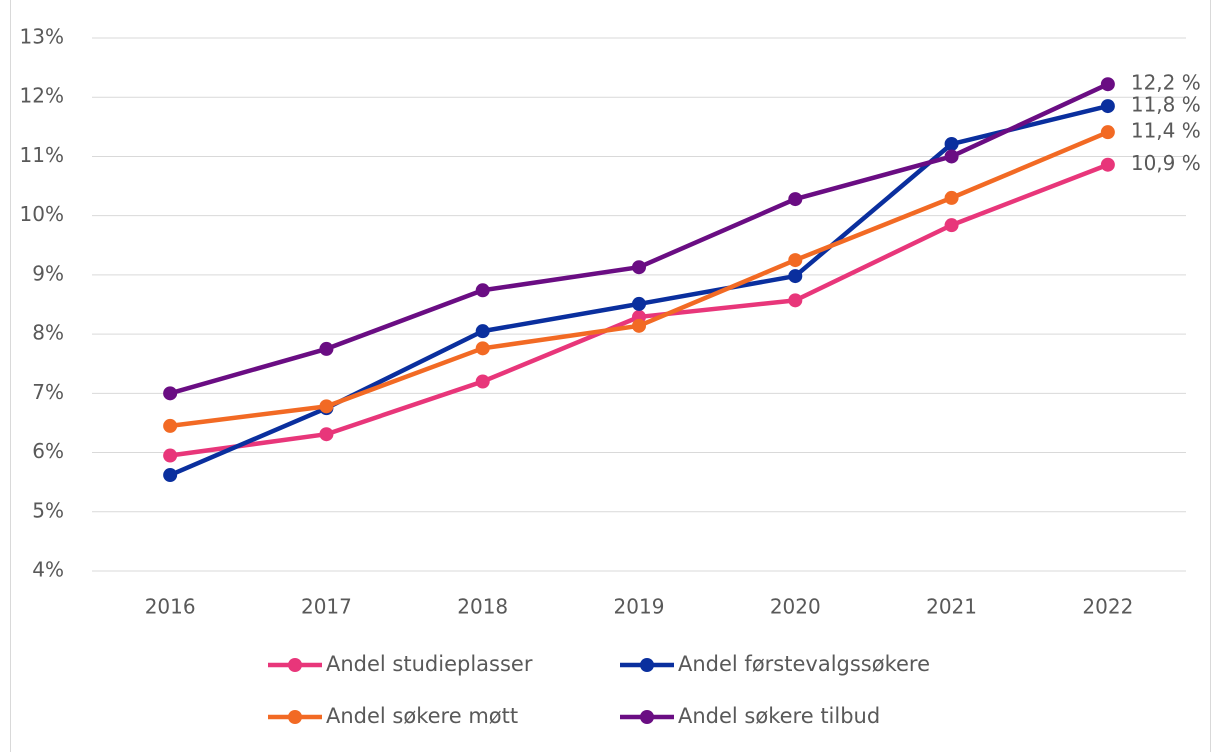  I want to click on y-tick-label: 12%, so click(42, 96).